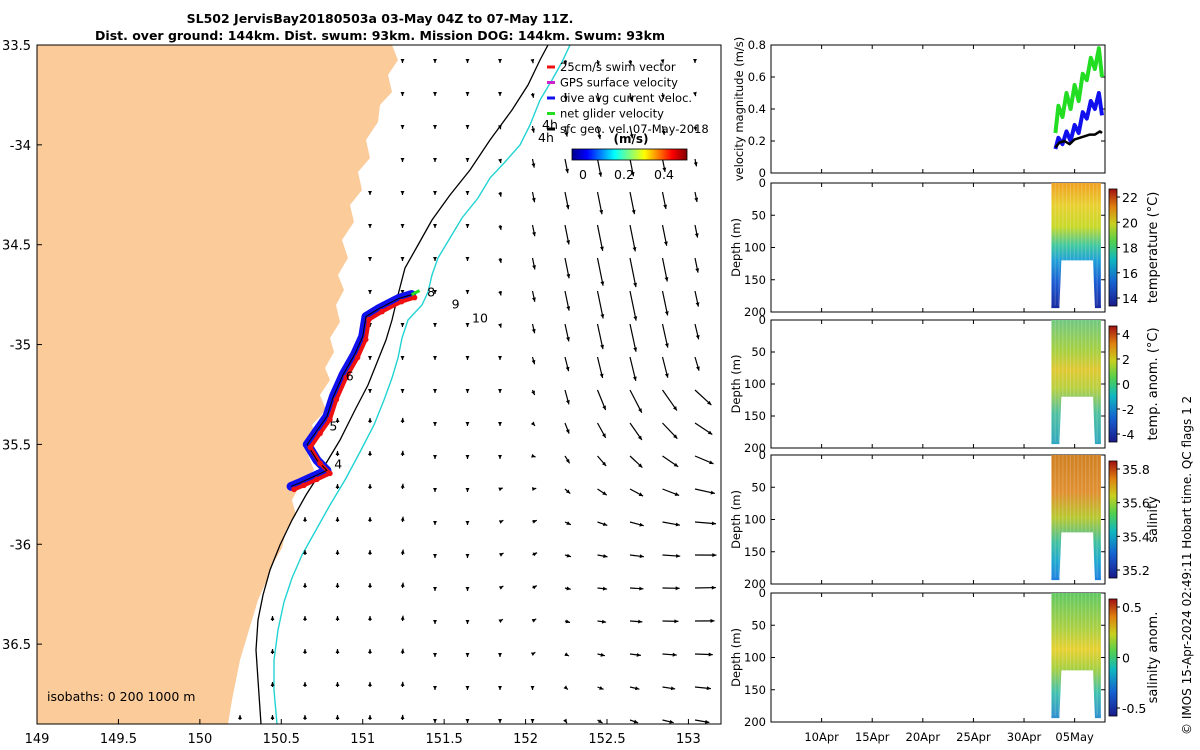 This screenshot has width=1200, height=750. Describe the element at coordinates (757, 77) in the screenshot. I see `vel-y-tick-label: 0.6` at that location.